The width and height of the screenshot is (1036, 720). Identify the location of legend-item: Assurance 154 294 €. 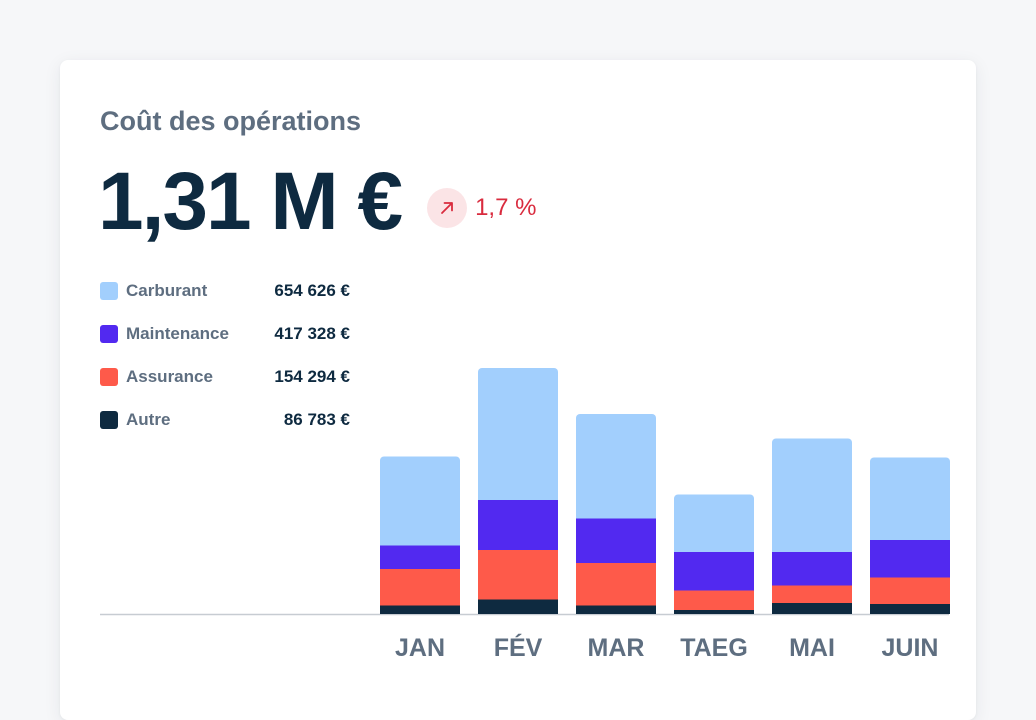
(226, 385).